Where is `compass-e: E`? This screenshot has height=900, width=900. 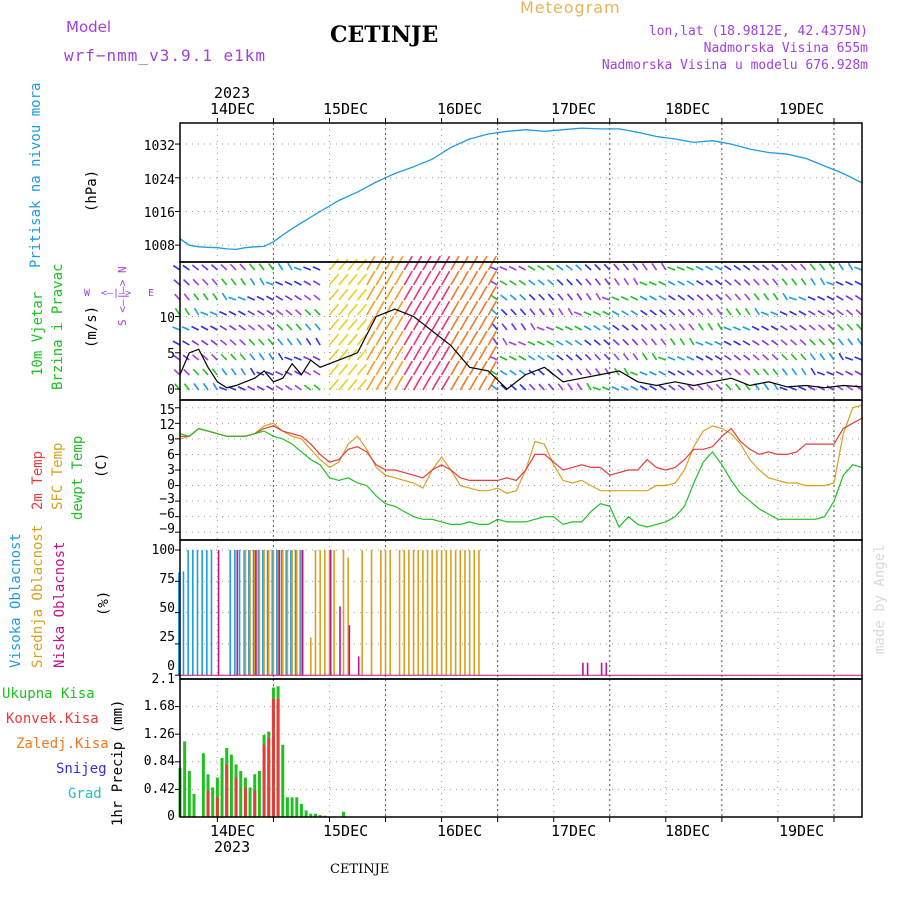 compass-e: E is located at coordinates (151, 293).